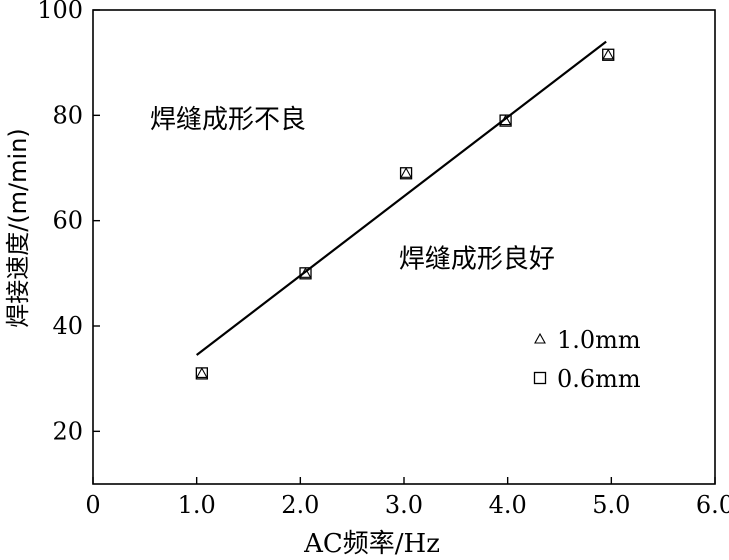 This screenshot has width=729, height=560. What do you see at coordinates (712, 505) in the screenshot?
I see `x-tick-label: 6.0` at bounding box center [712, 505].